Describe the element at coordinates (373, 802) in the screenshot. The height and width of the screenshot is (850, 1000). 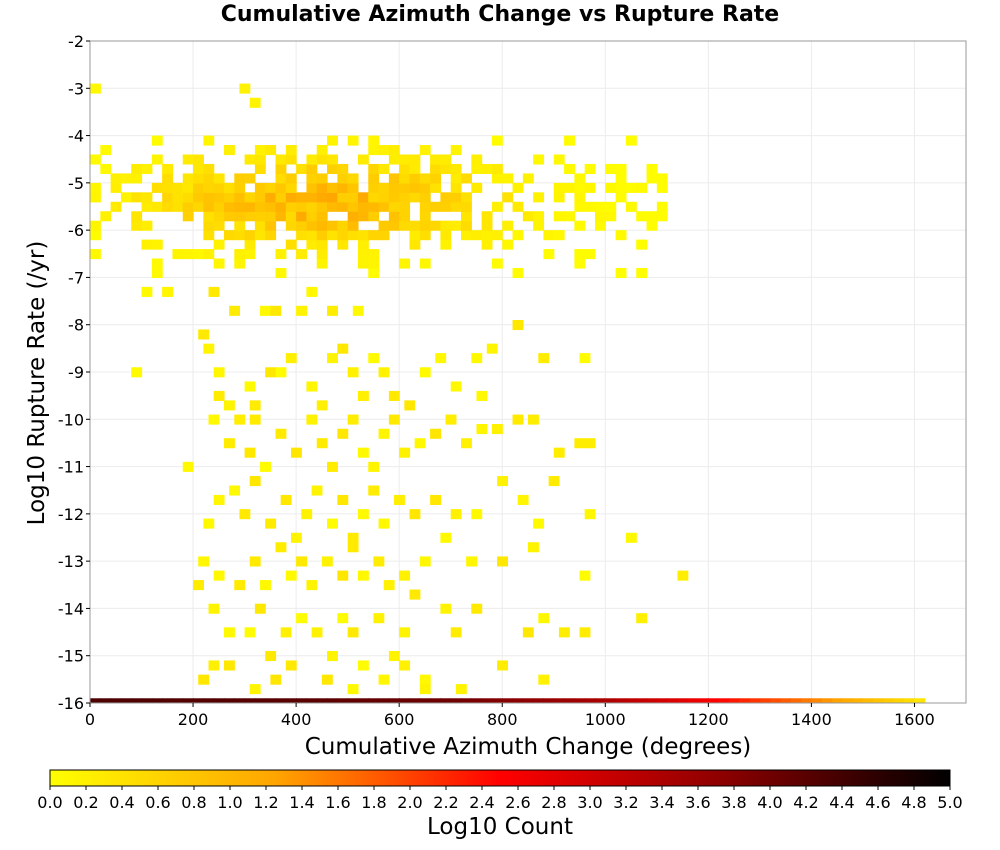
I see `colorbar-tick-label: 1.8` at that location.